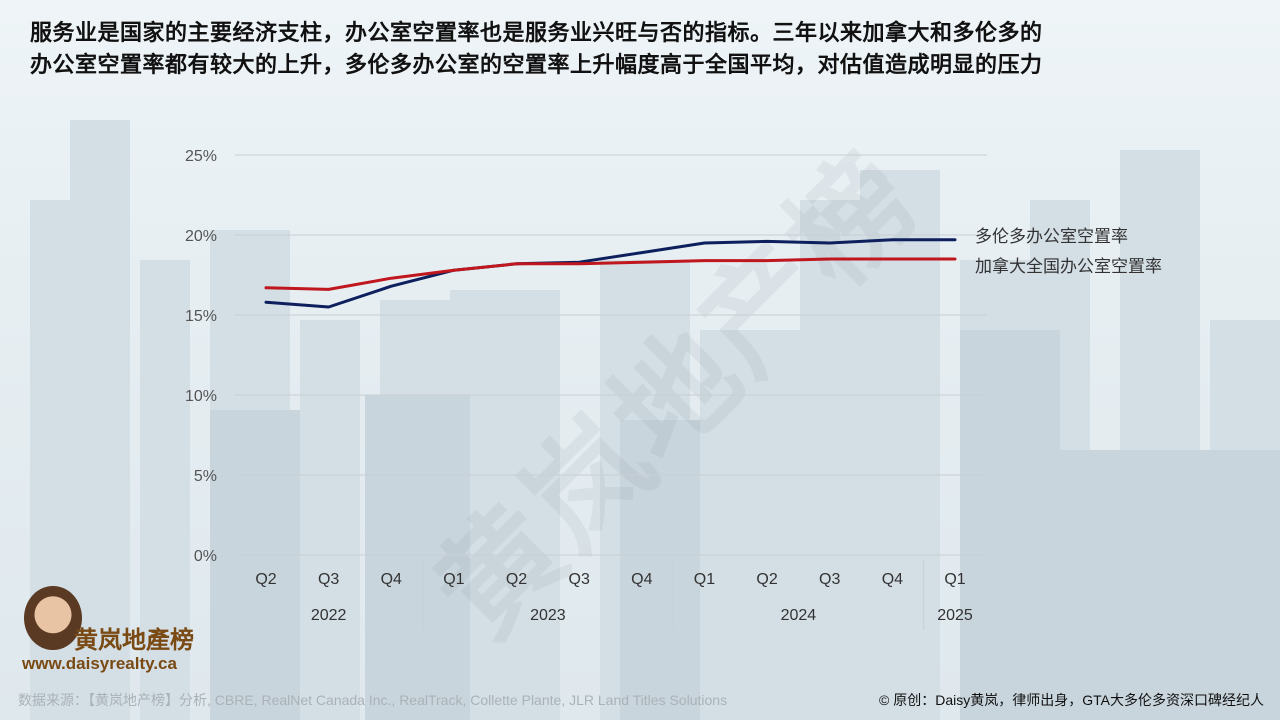 The width and height of the screenshot is (1280, 720). I want to click on y-tick-label: 25%, so click(201, 156).